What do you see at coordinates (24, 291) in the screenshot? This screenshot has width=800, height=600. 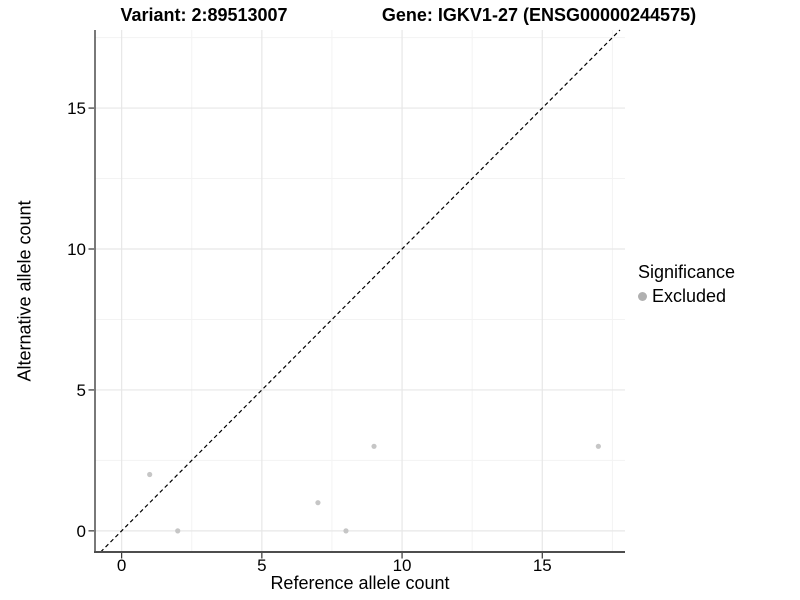 I see `y-axis-title: Alternative allele count` at bounding box center [24, 291].